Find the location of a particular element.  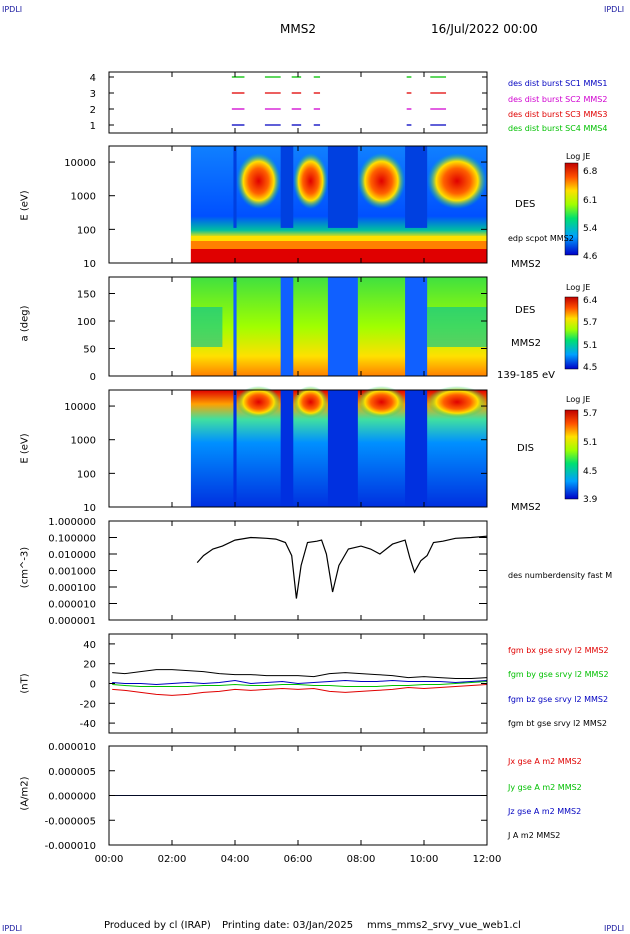

tick-label: 0.100000 is located at coordinates (72, 539).